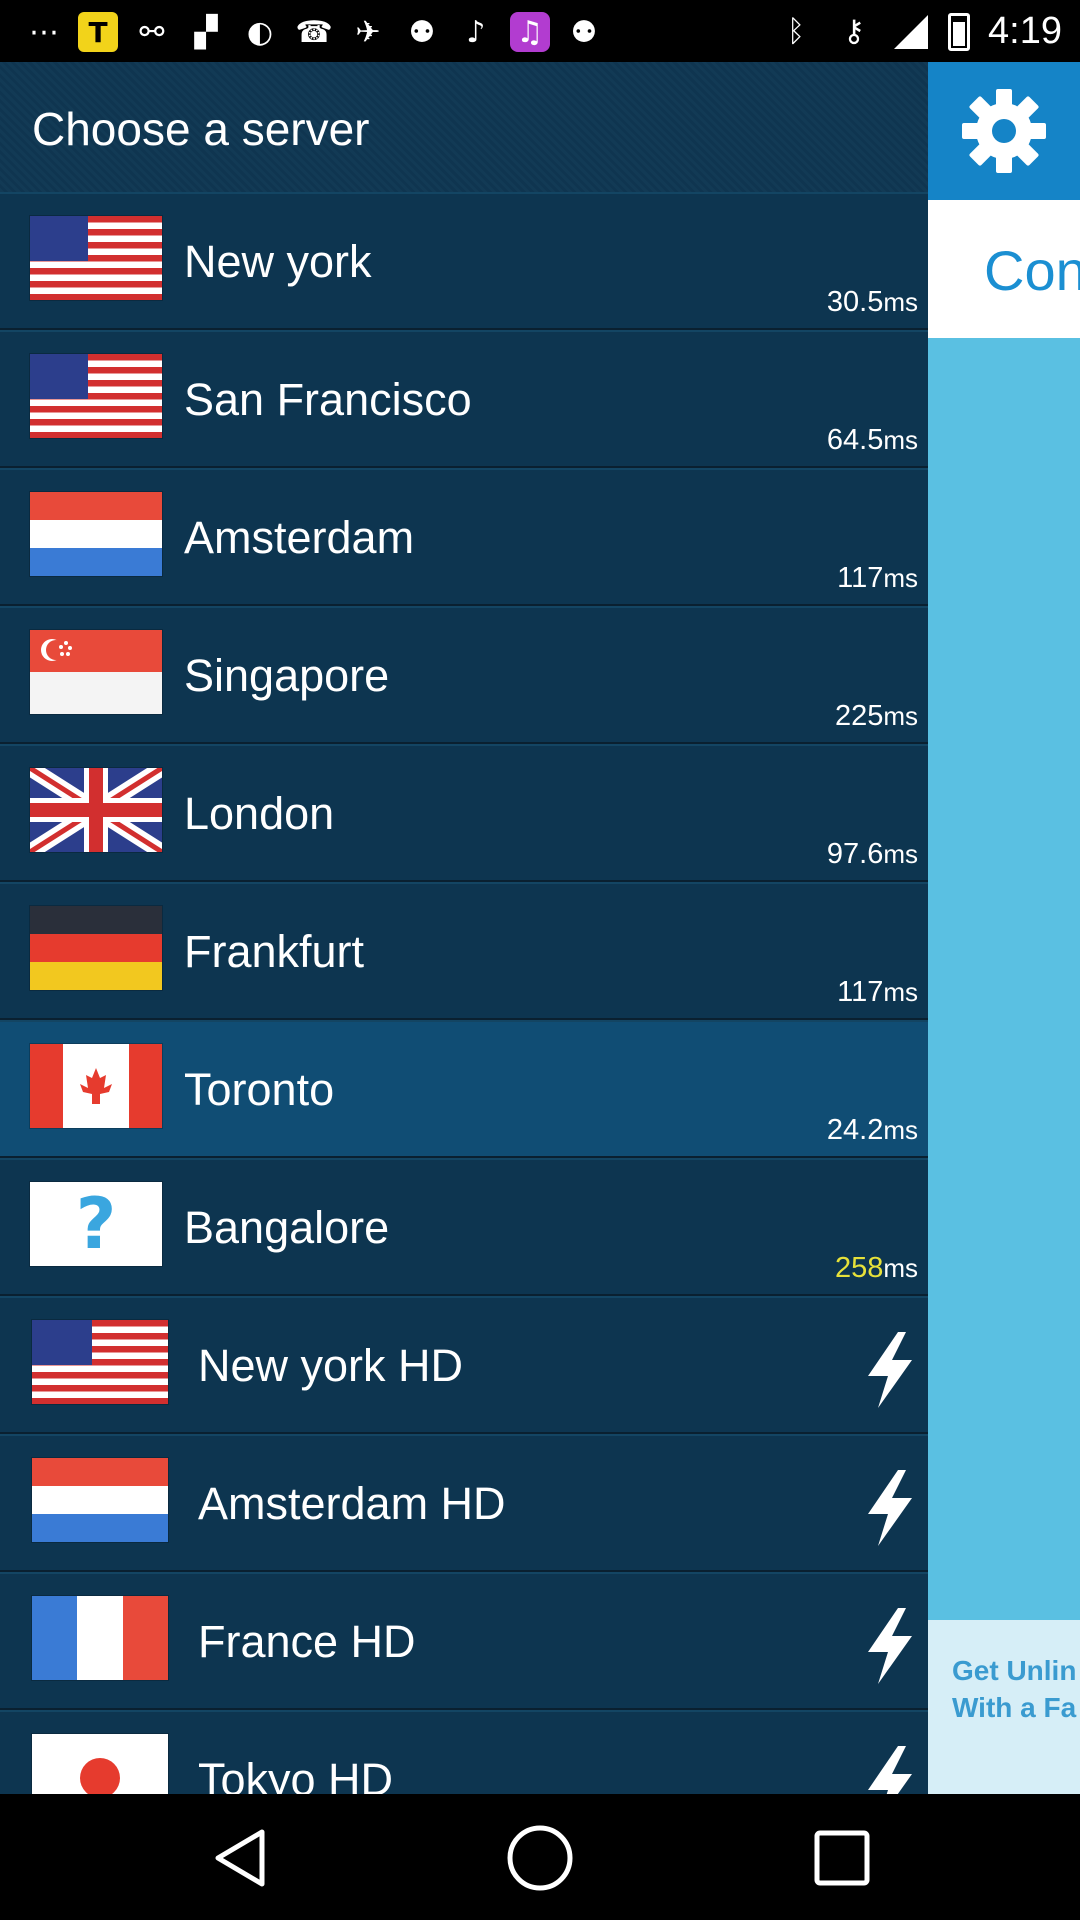 This screenshot has width=1080, height=1920. I want to click on question-mark-icon: ?, so click(96, 1224).